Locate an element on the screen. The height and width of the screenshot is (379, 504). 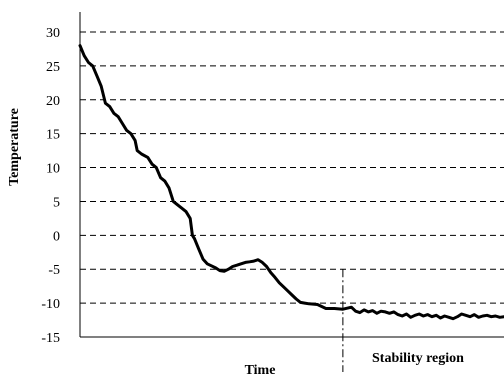
y-tick-label: -5 is located at coordinates (54, 270).